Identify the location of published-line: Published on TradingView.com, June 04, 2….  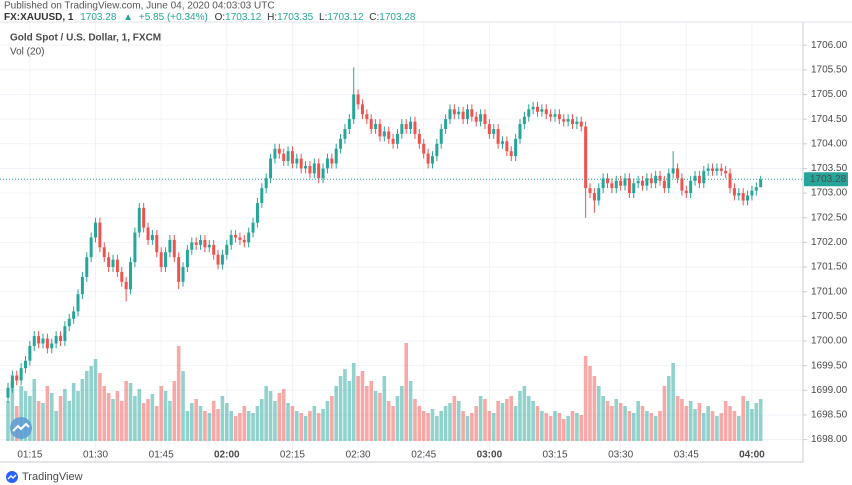
(139, 6).